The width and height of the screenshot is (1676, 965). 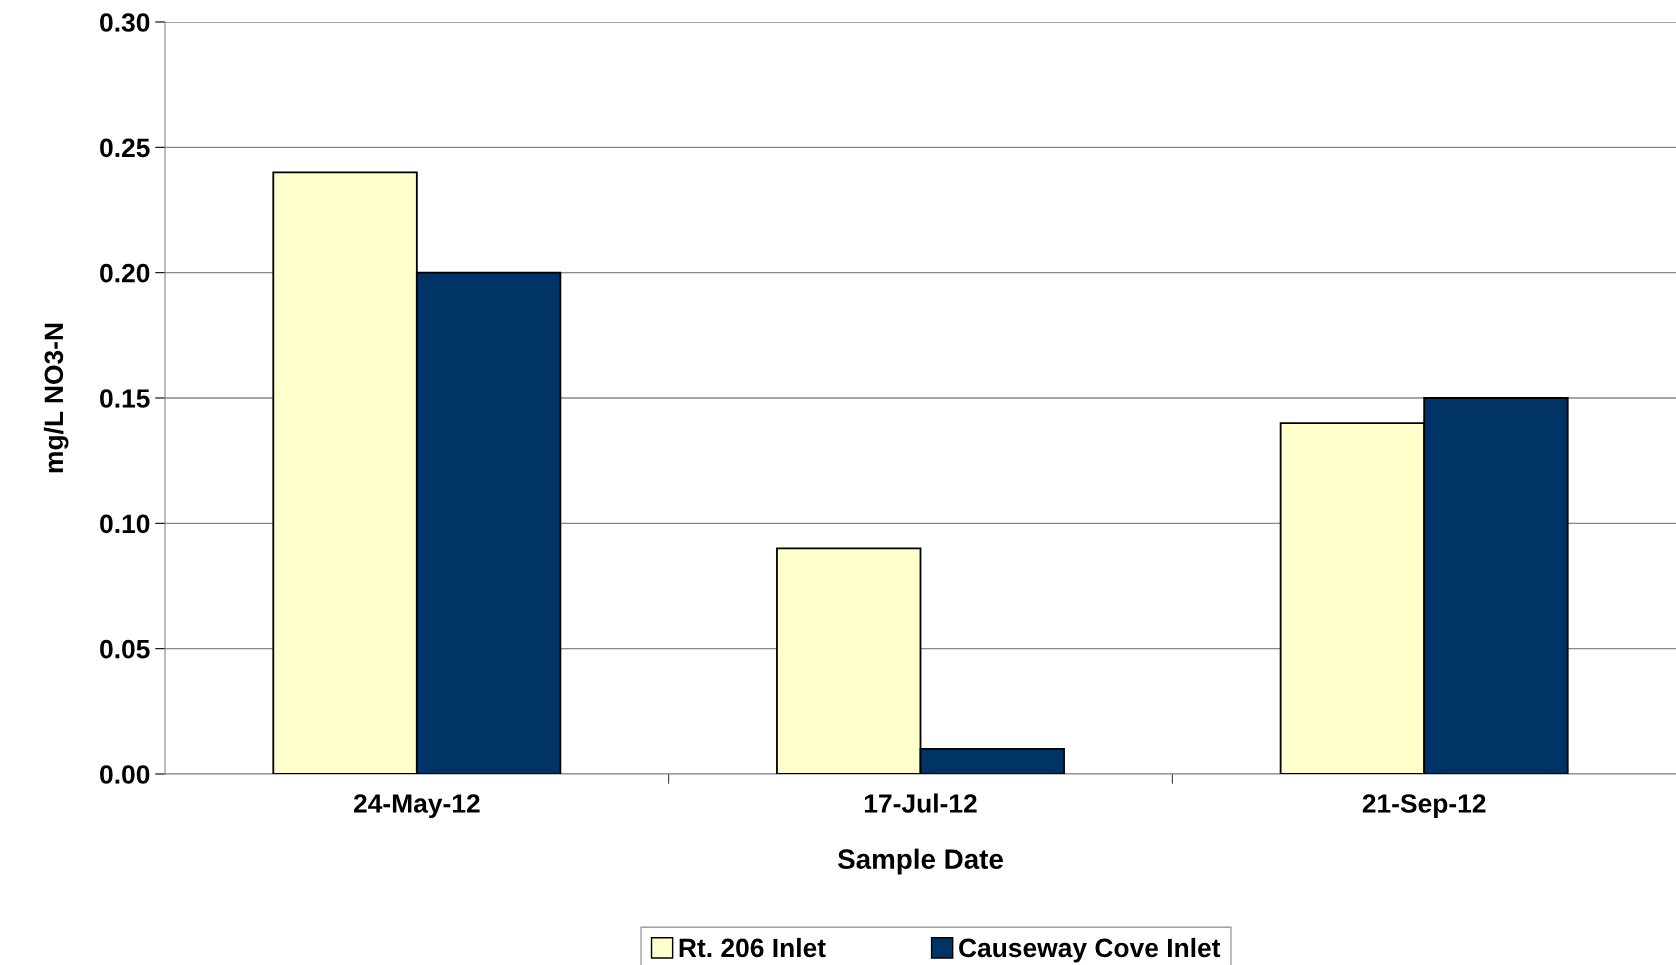 I want to click on y-tick-label: 0.25, so click(x=125, y=148).